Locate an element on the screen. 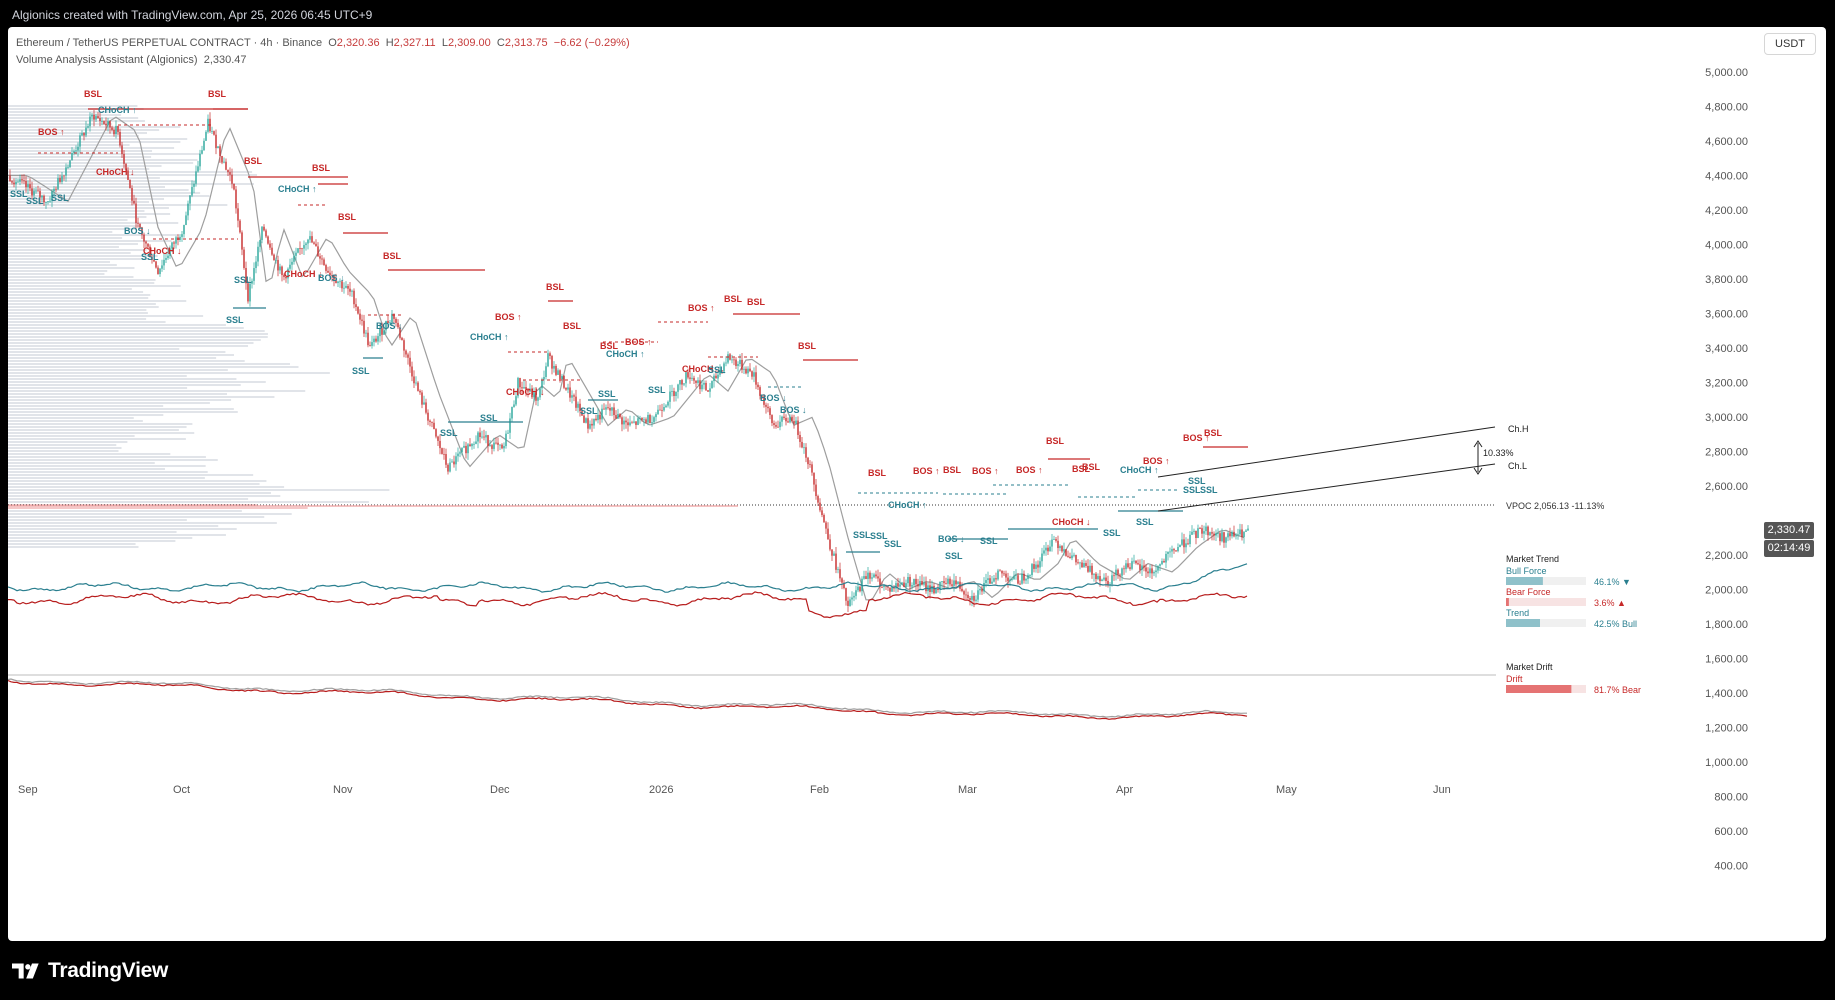 The width and height of the screenshot is (1835, 1000). time-axis-label: Sep is located at coordinates (28, 790).